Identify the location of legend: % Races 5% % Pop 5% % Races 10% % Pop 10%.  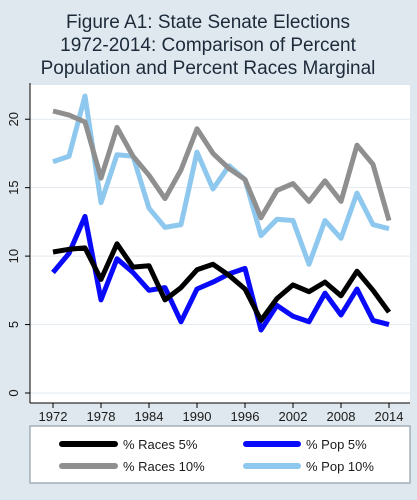
(220, 454).